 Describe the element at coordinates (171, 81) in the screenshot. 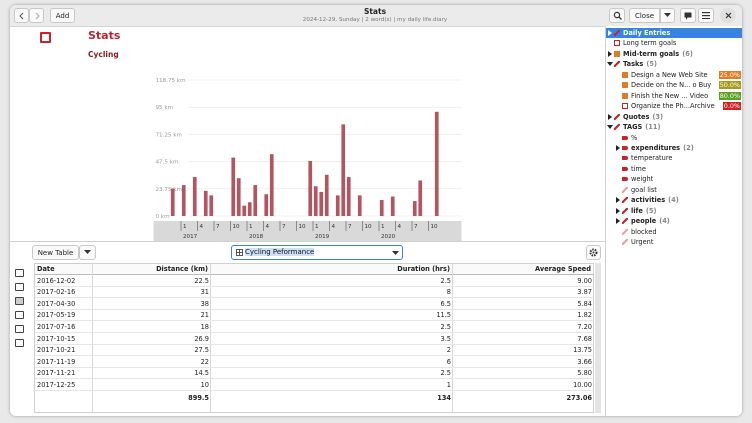

I see `y-tick-label: 118.75 km` at that location.